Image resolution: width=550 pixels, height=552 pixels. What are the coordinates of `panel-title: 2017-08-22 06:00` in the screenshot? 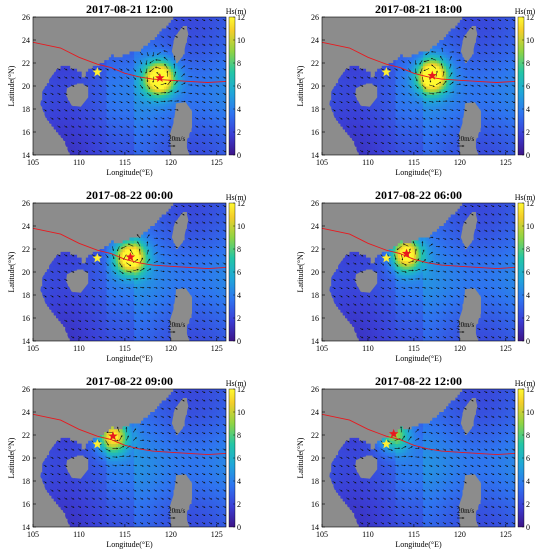 It's located at (418, 195).